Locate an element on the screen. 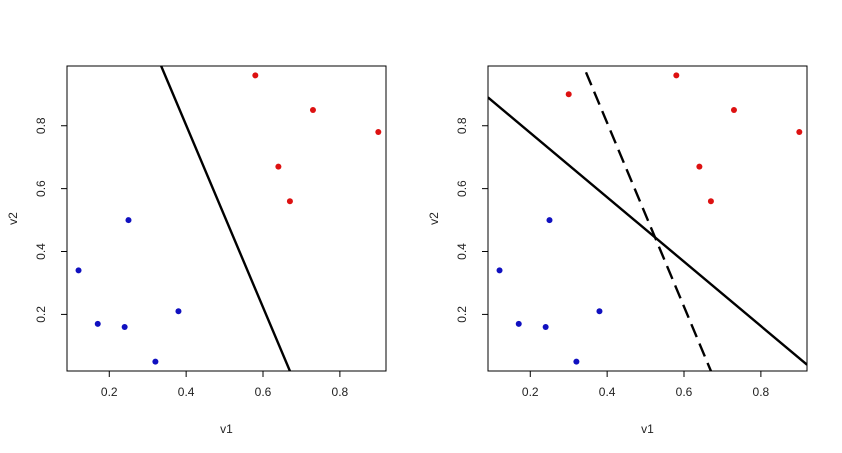 The height and width of the screenshot is (453, 842). dashed-separator-line is located at coordinates (648, 221).